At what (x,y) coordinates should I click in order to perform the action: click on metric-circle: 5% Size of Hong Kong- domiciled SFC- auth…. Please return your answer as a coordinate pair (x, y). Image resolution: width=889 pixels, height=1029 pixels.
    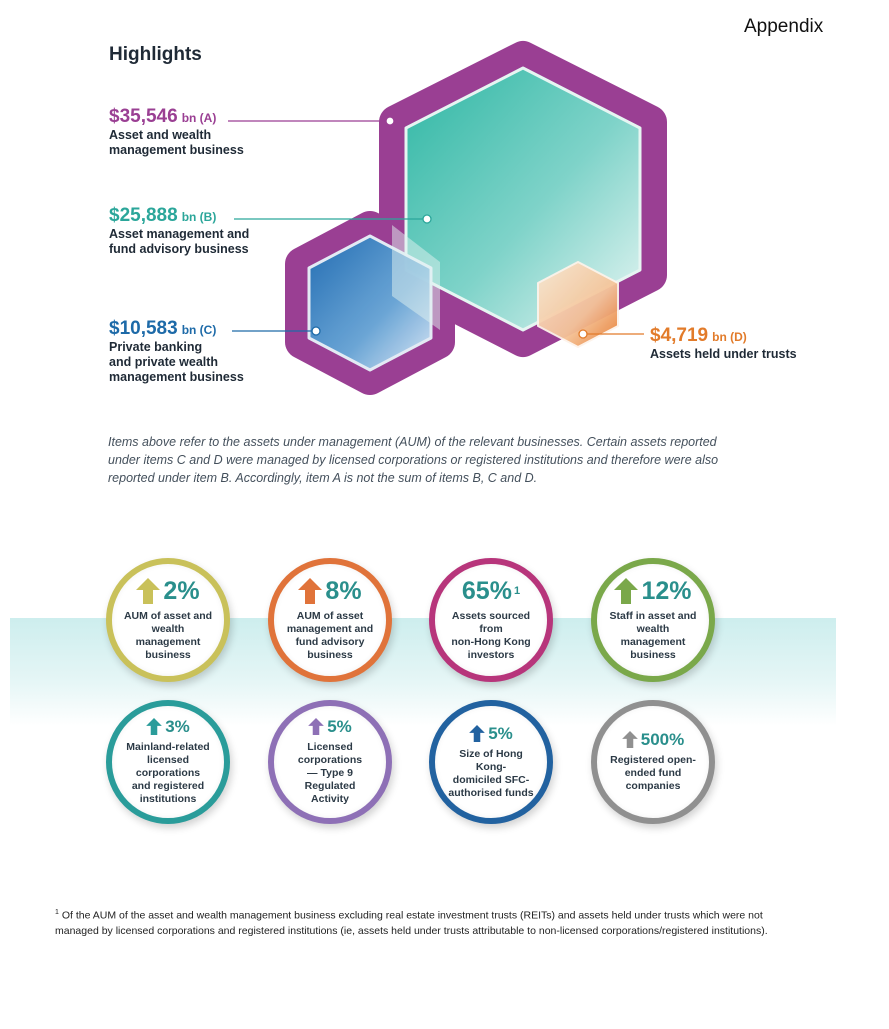
    Looking at the image, I should click on (491, 762).